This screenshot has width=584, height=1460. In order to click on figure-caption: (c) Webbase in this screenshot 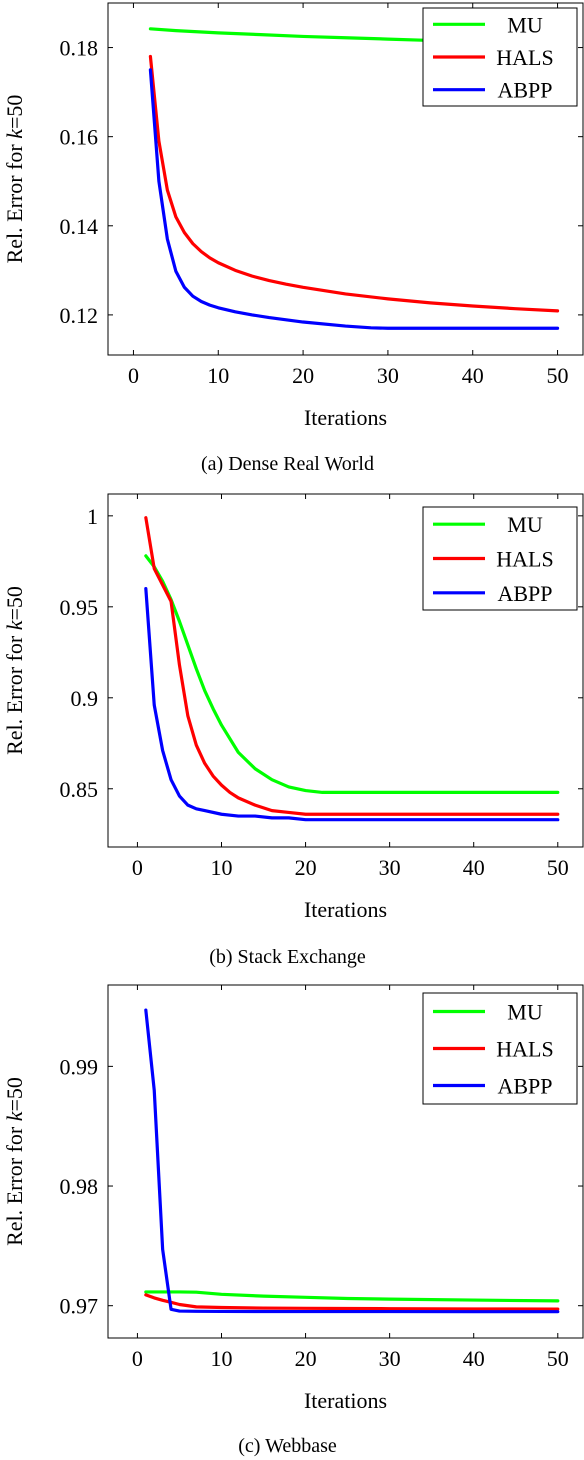, I will do `click(287, 1446)`.